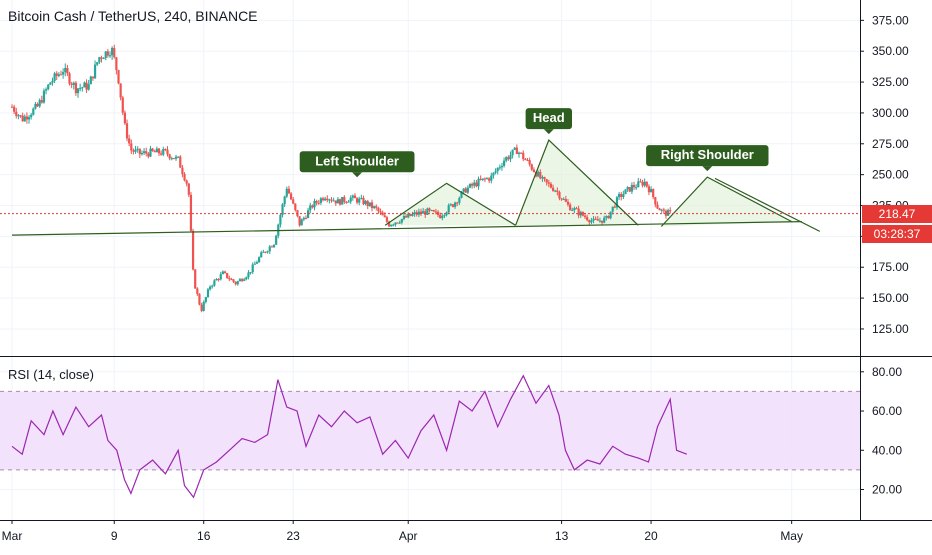 Image resolution: width=932 pixels, height=555 pixels. Describe the element at coordinates (402, 531) in the screenshot. I see `time-axis: Mar 9 16 23 Apr 13 20 May` at that location.